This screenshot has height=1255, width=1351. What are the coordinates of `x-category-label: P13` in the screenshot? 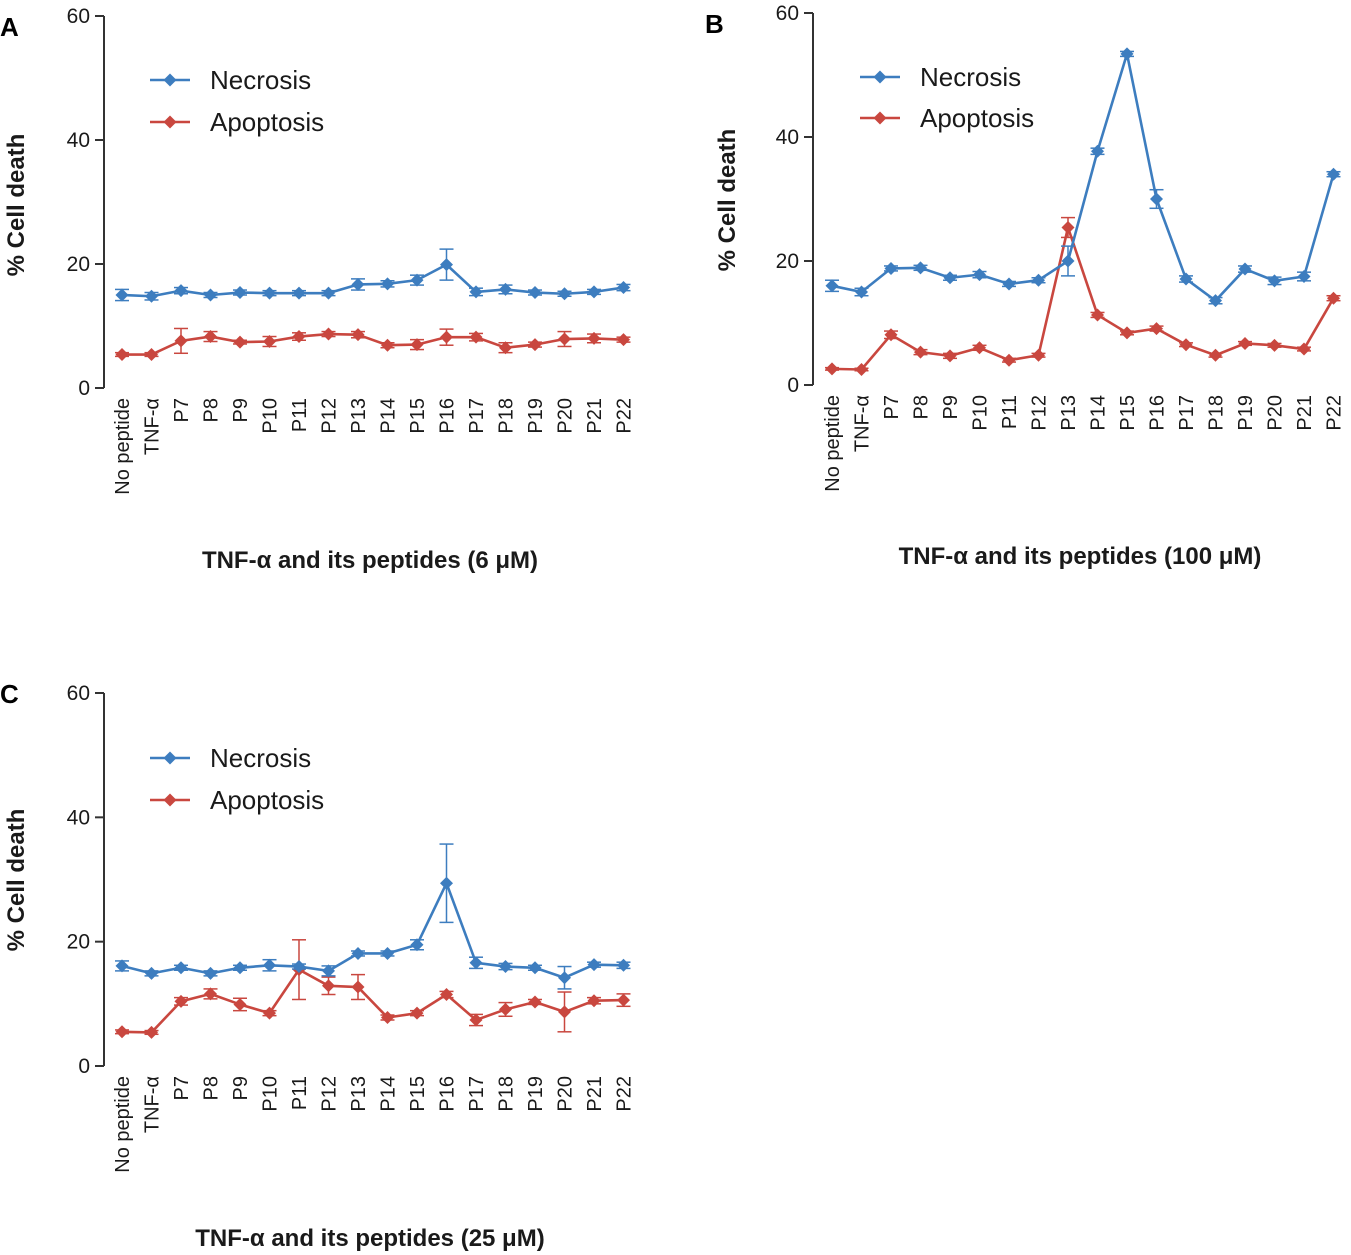 It's located at (359, 1094).